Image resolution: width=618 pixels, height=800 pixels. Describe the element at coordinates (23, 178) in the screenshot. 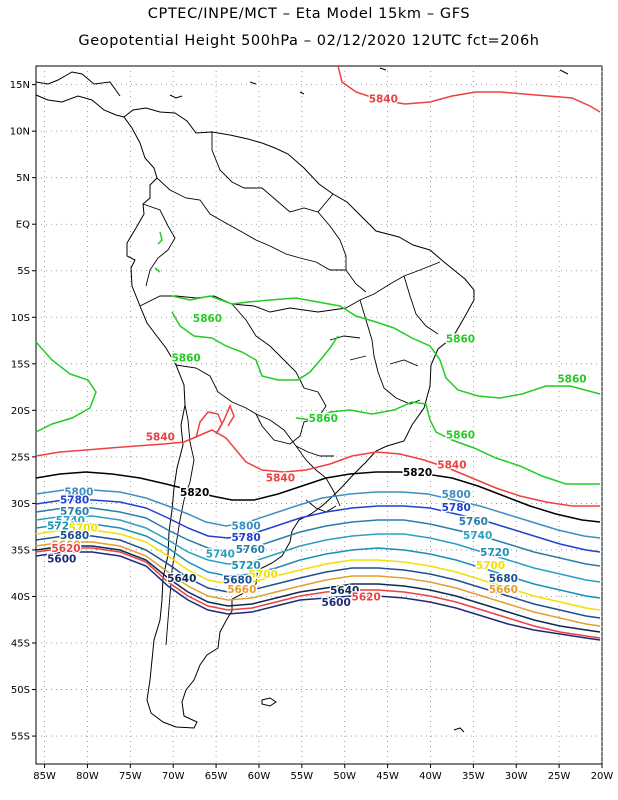

I see `lat-tick-label: 5N` at that location.